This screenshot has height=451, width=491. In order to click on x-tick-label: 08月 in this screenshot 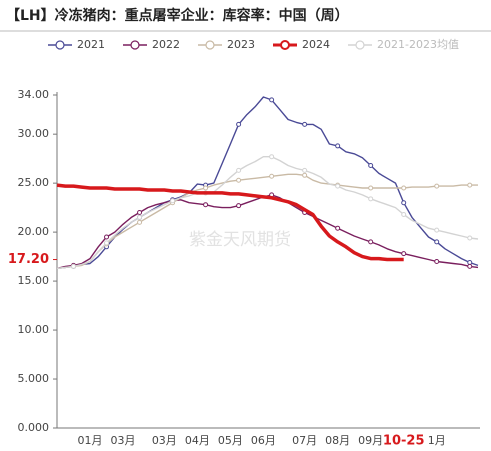, I will do `click(337, 440)`.